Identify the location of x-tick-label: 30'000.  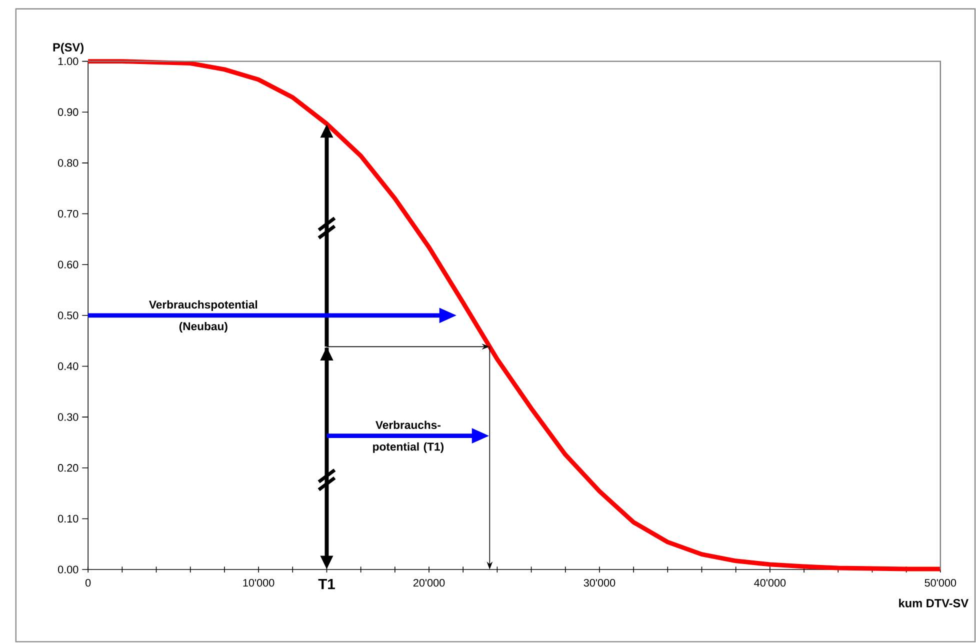
(600, 583).